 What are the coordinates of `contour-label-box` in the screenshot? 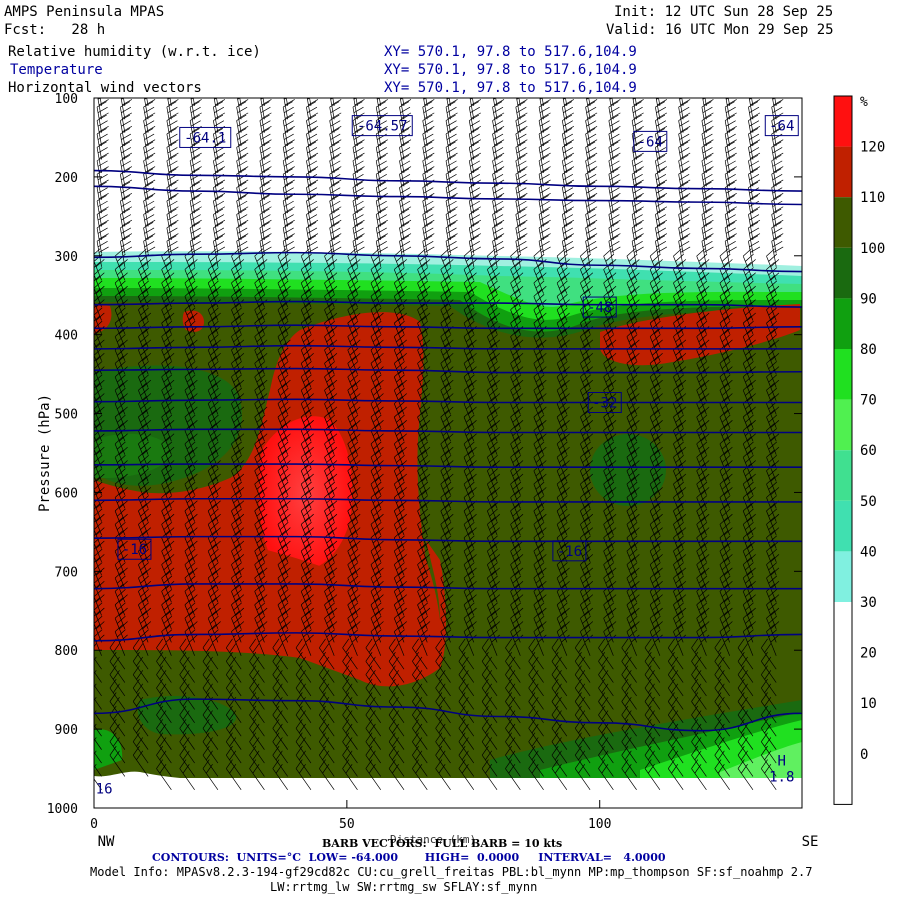 It's located at (781, 126).